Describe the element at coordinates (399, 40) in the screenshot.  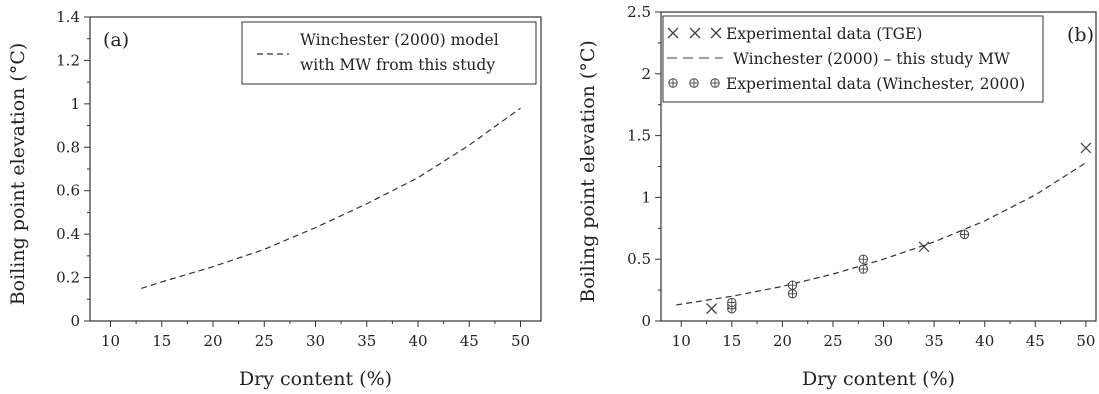
I see `legend-entry: Winchester (2000) model` at that location.